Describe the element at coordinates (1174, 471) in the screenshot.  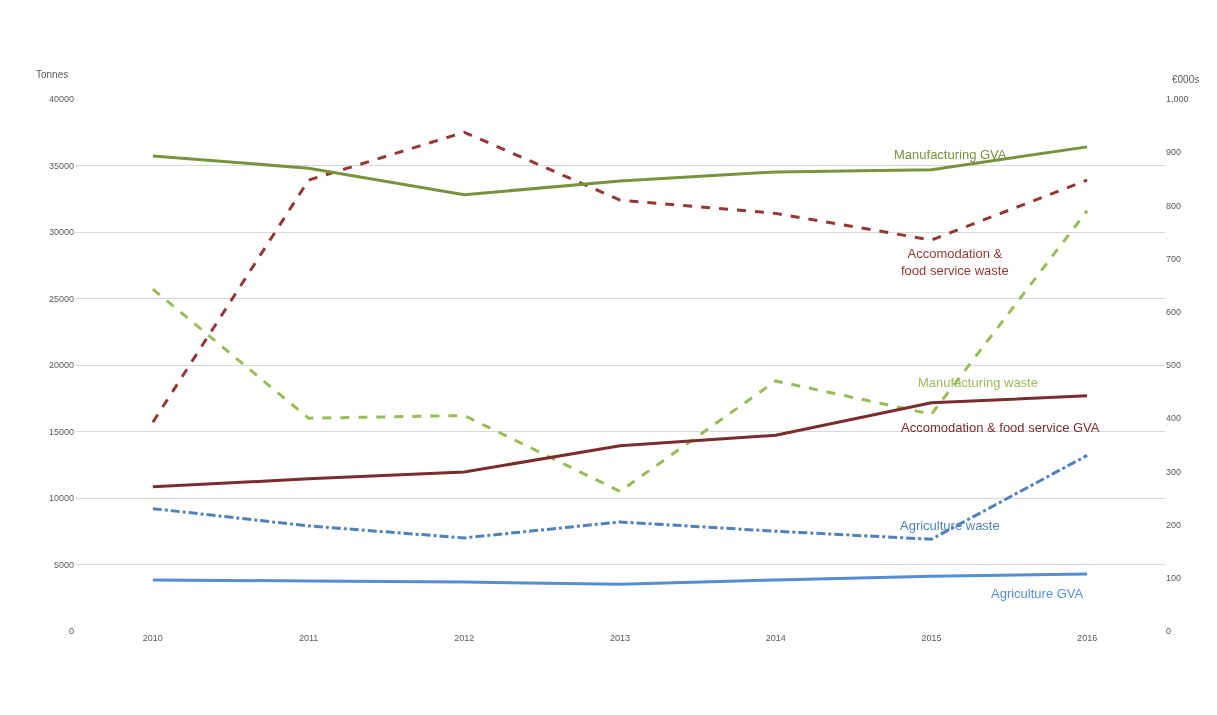
I see `y2-tick-label: 300` at that location.